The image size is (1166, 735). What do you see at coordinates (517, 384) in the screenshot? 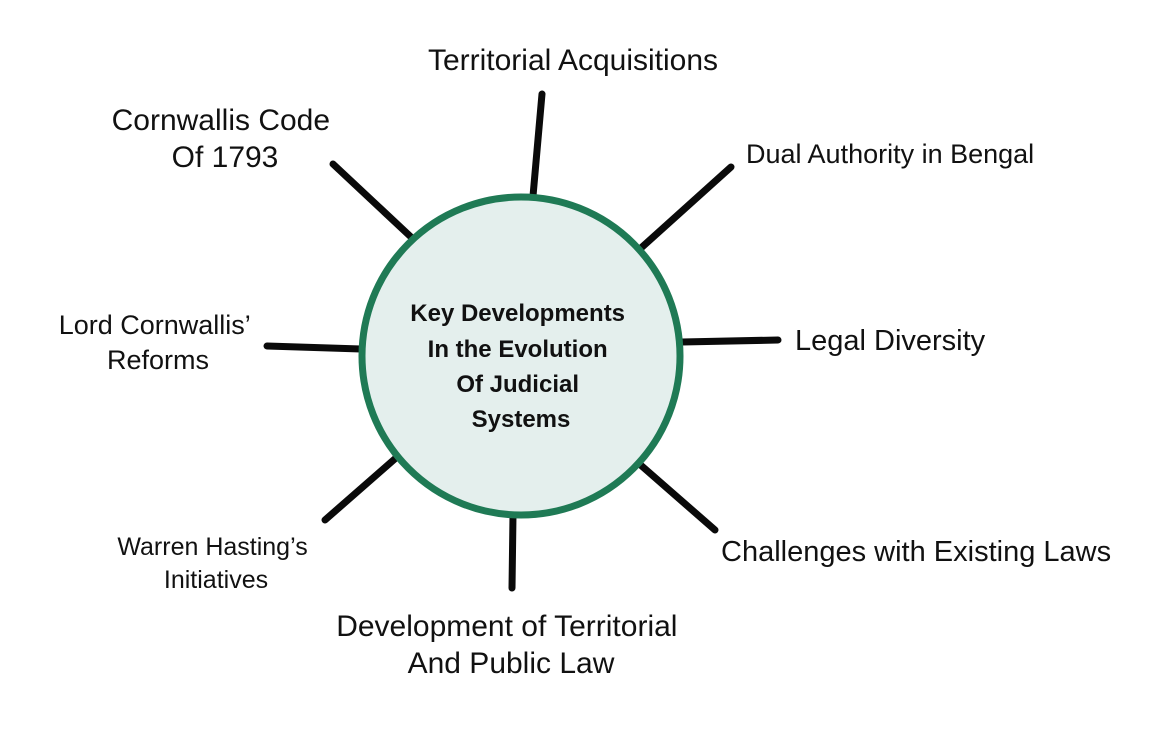
I see `central-topic-line-3: Of Judicial` at bounding box center [517, 384].